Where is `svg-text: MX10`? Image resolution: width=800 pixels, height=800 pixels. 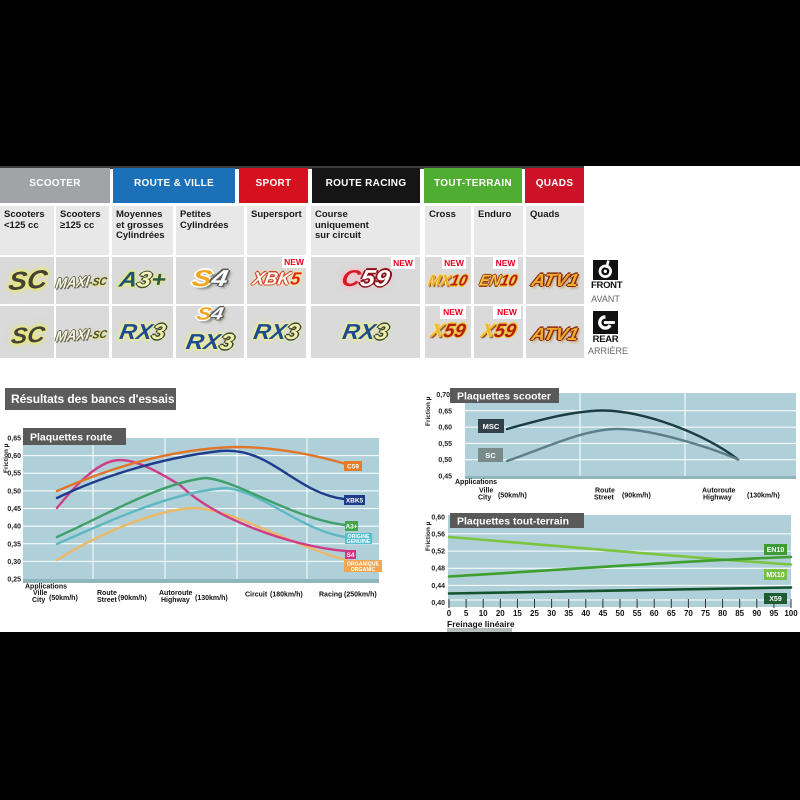
svg-text: MX10 is located at coordinates (775, 575).